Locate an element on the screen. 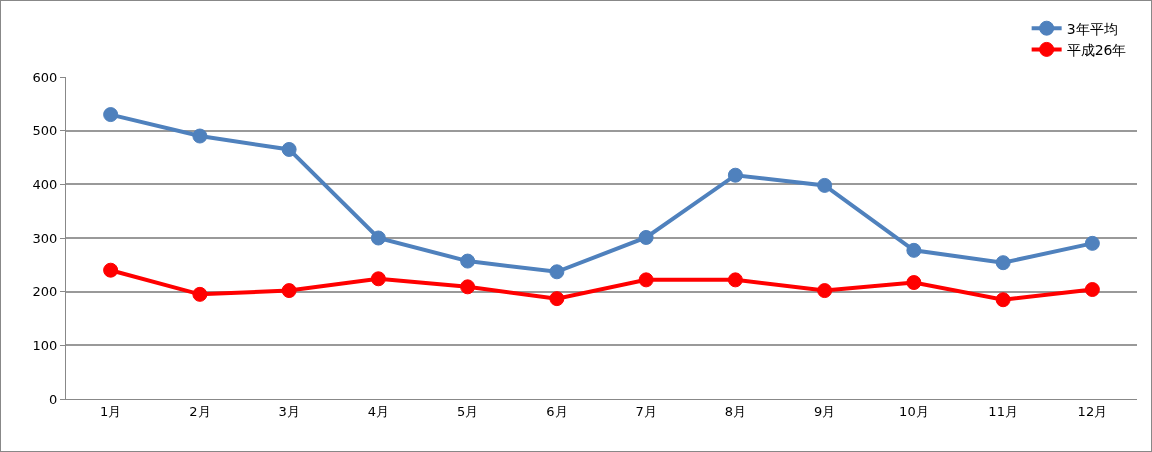 The width and height of the screenshot is (1152, 452). x-tick-label: 8月 is located at coordinates (735, 411).